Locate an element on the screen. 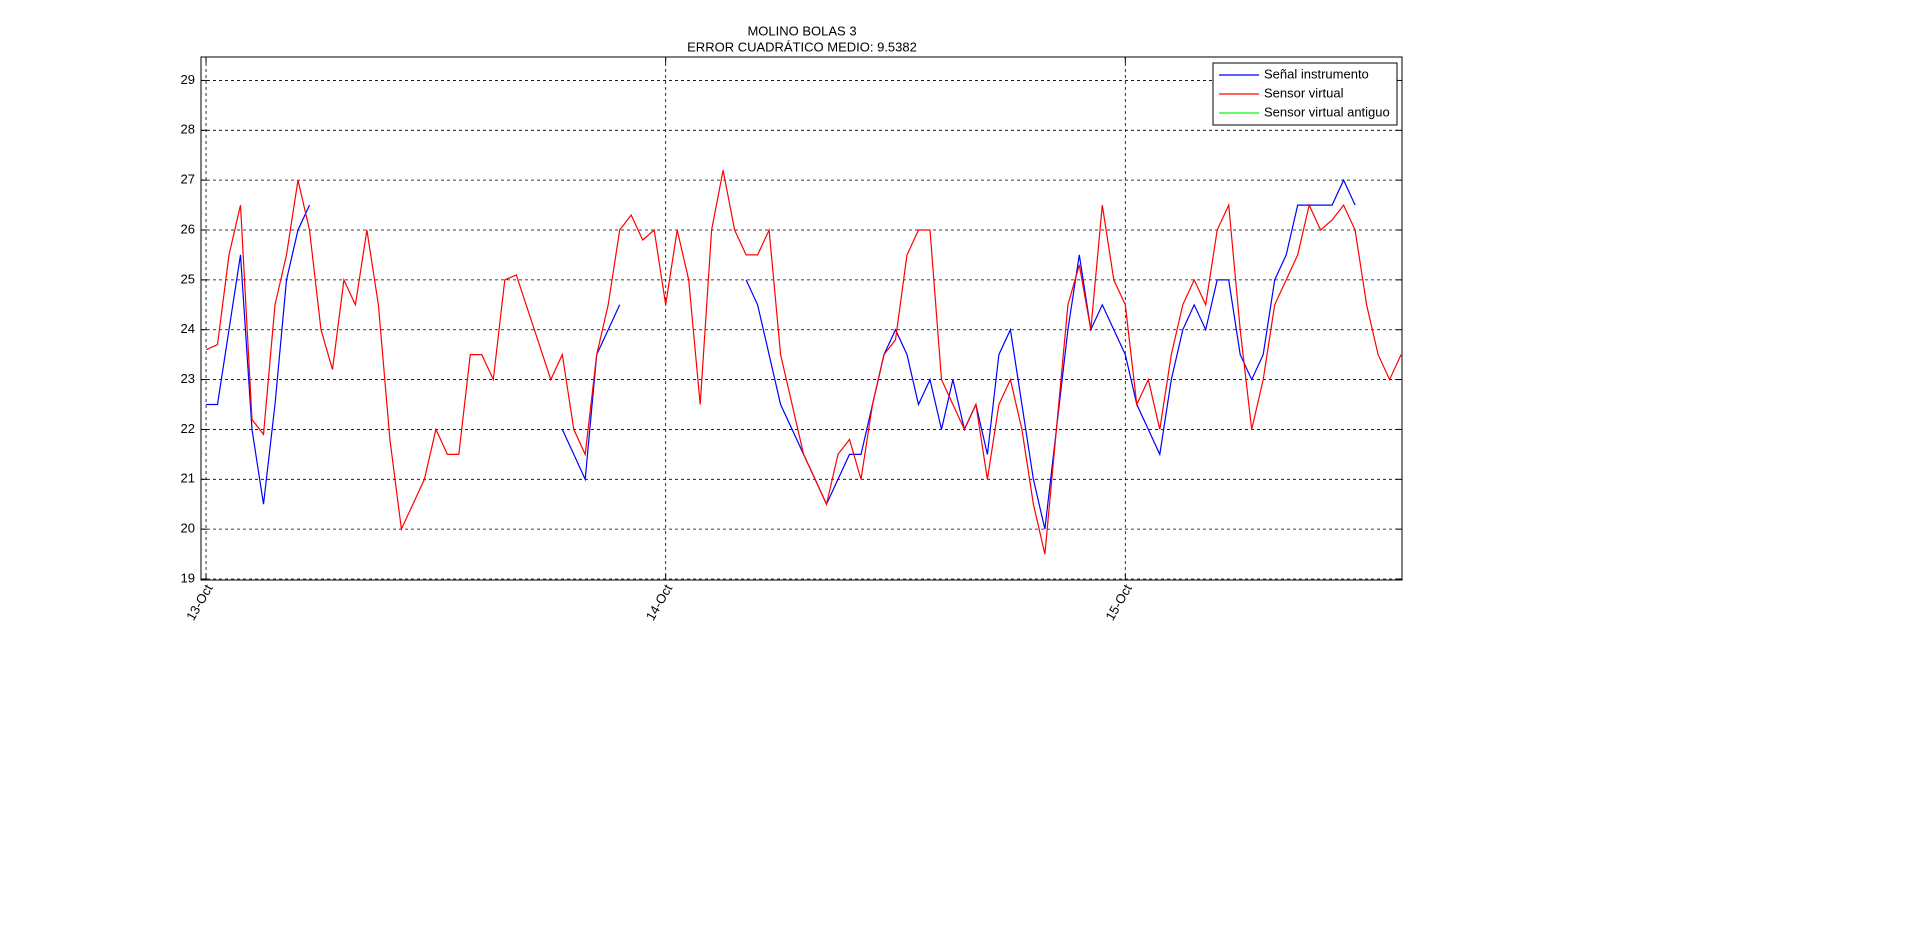  y-tick-label: 27 is located at coordinates (188, 179).